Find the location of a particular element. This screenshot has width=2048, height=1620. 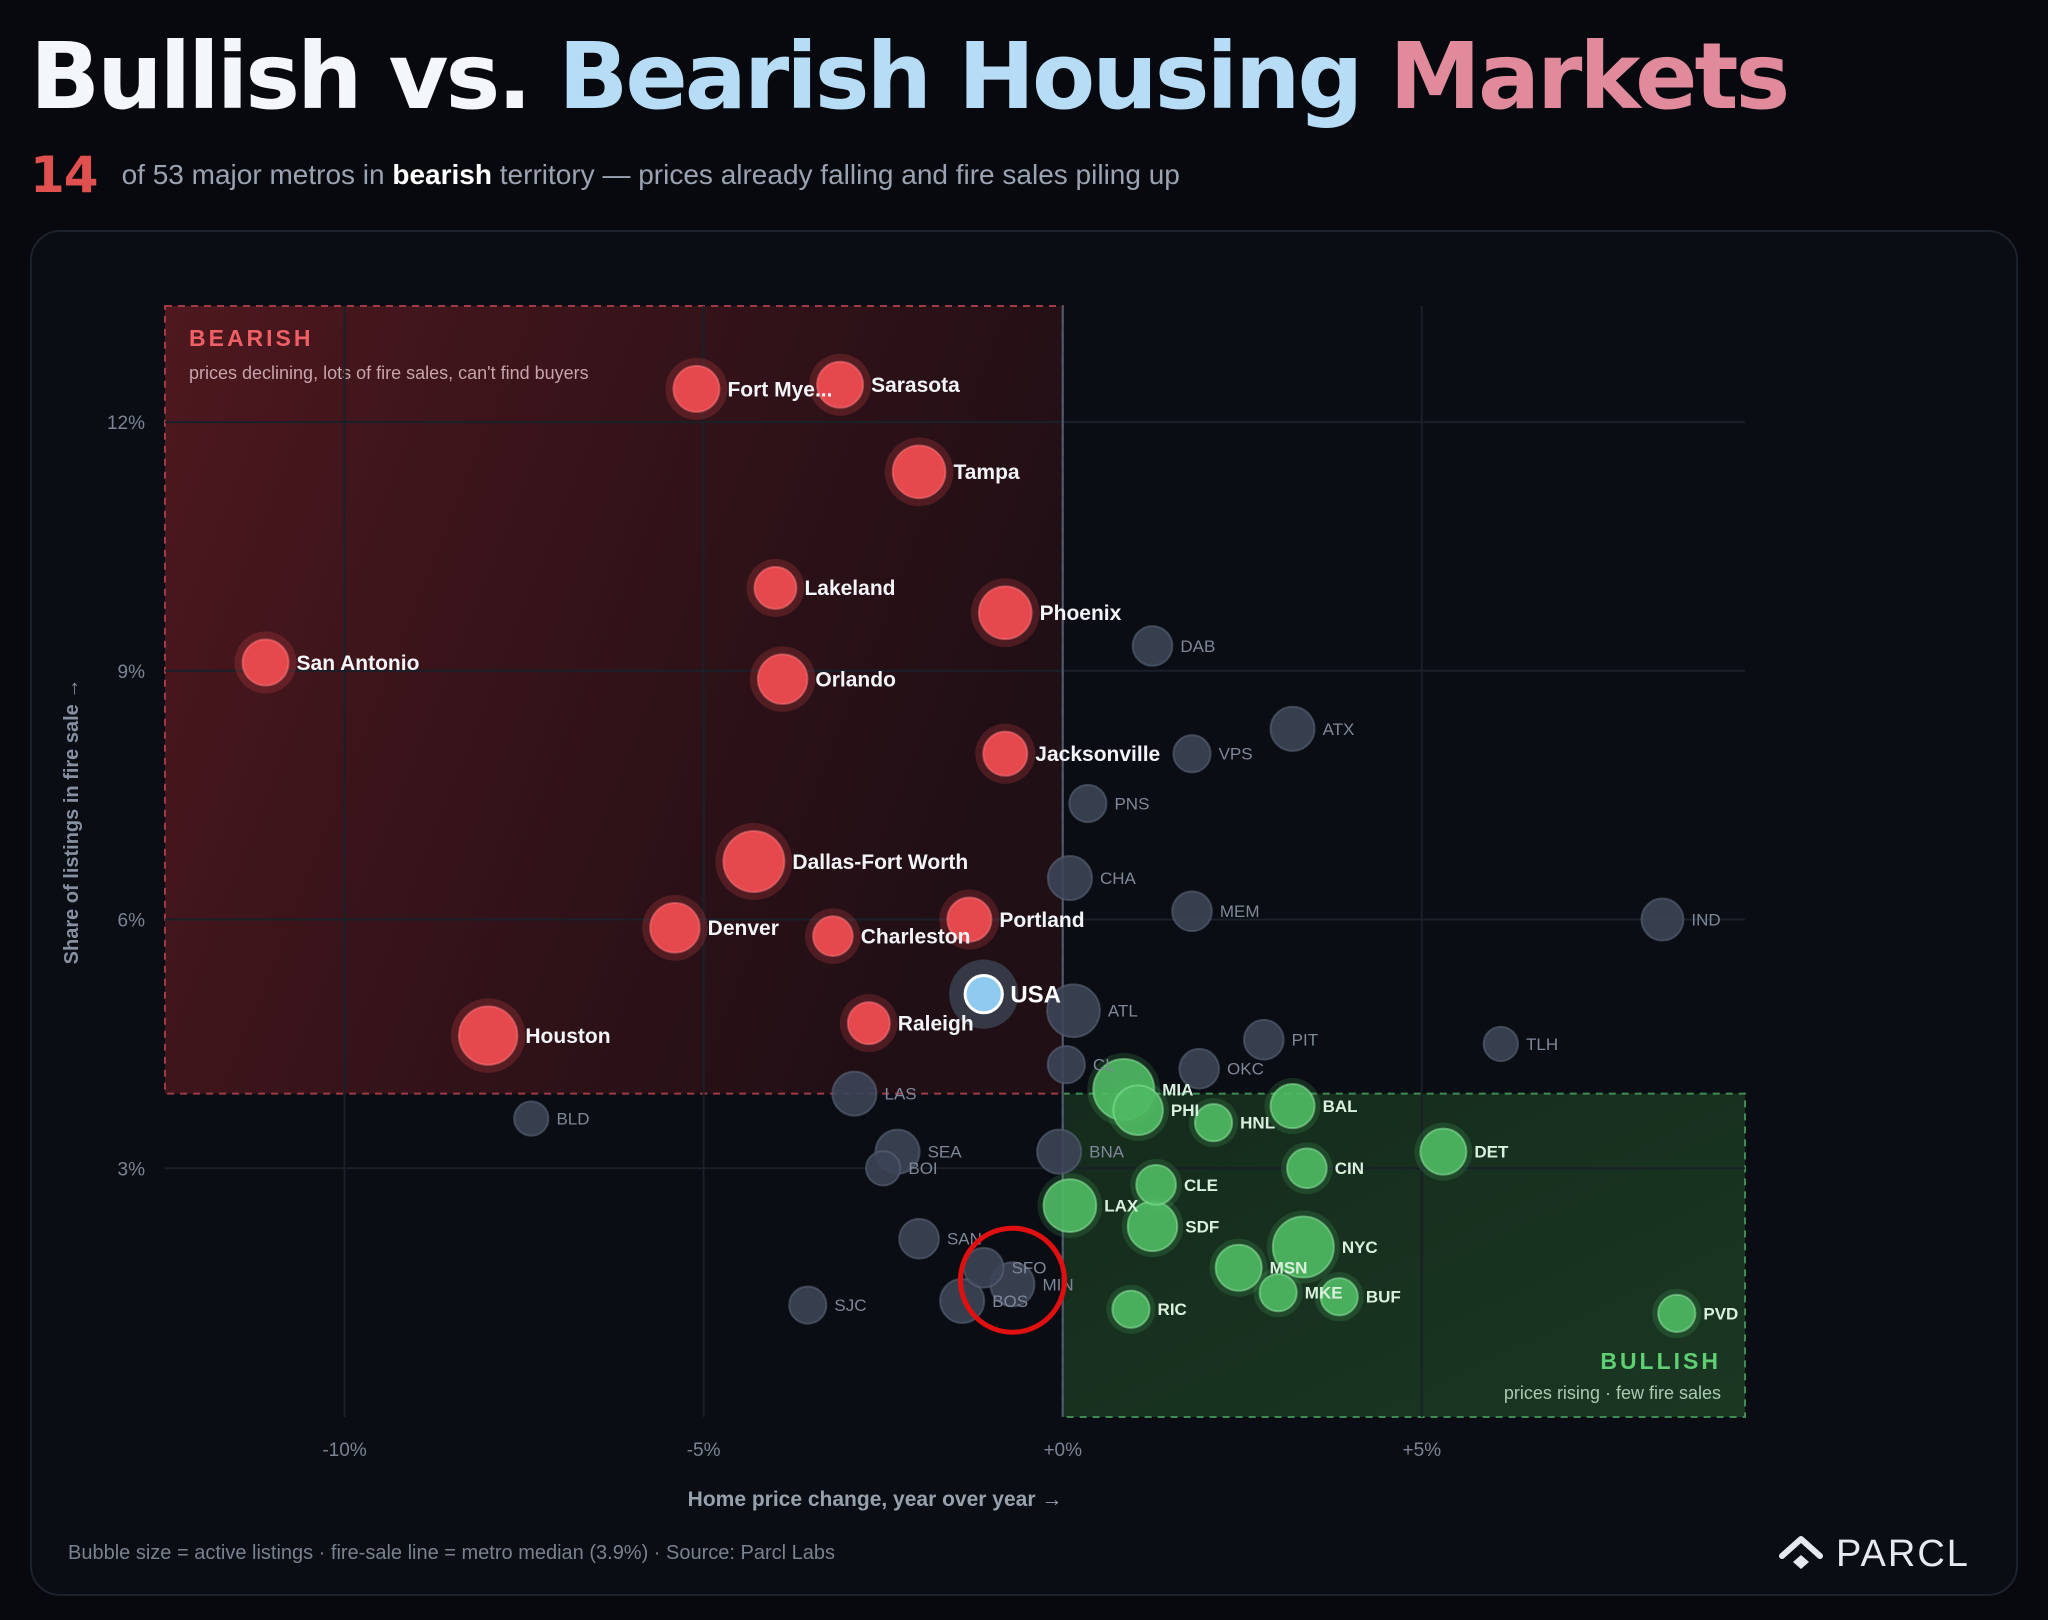

point-portland is located at coordinates (969, 919).